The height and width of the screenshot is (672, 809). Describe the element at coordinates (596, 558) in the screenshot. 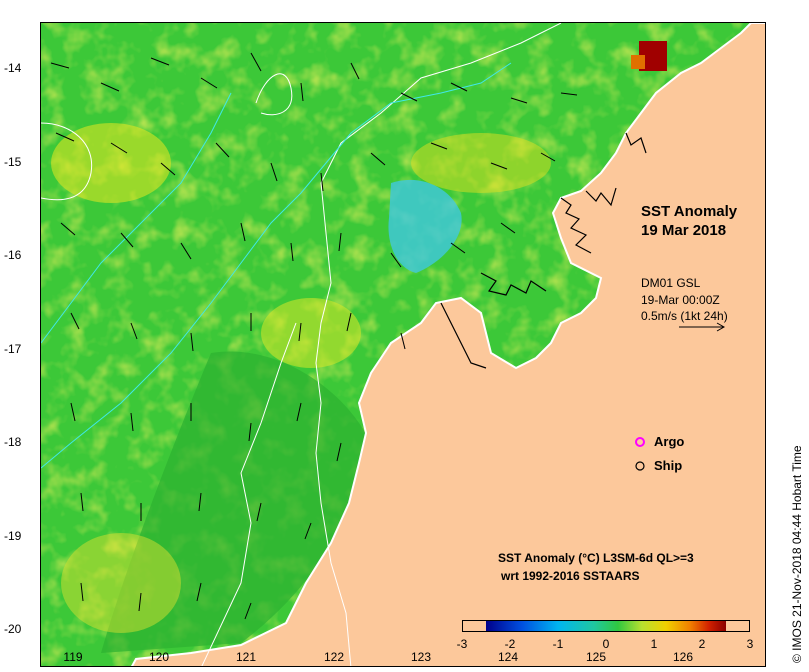

I see `colorbar-title: SST Anomaly (°C) L3SM-6d QL>=3` at that location.